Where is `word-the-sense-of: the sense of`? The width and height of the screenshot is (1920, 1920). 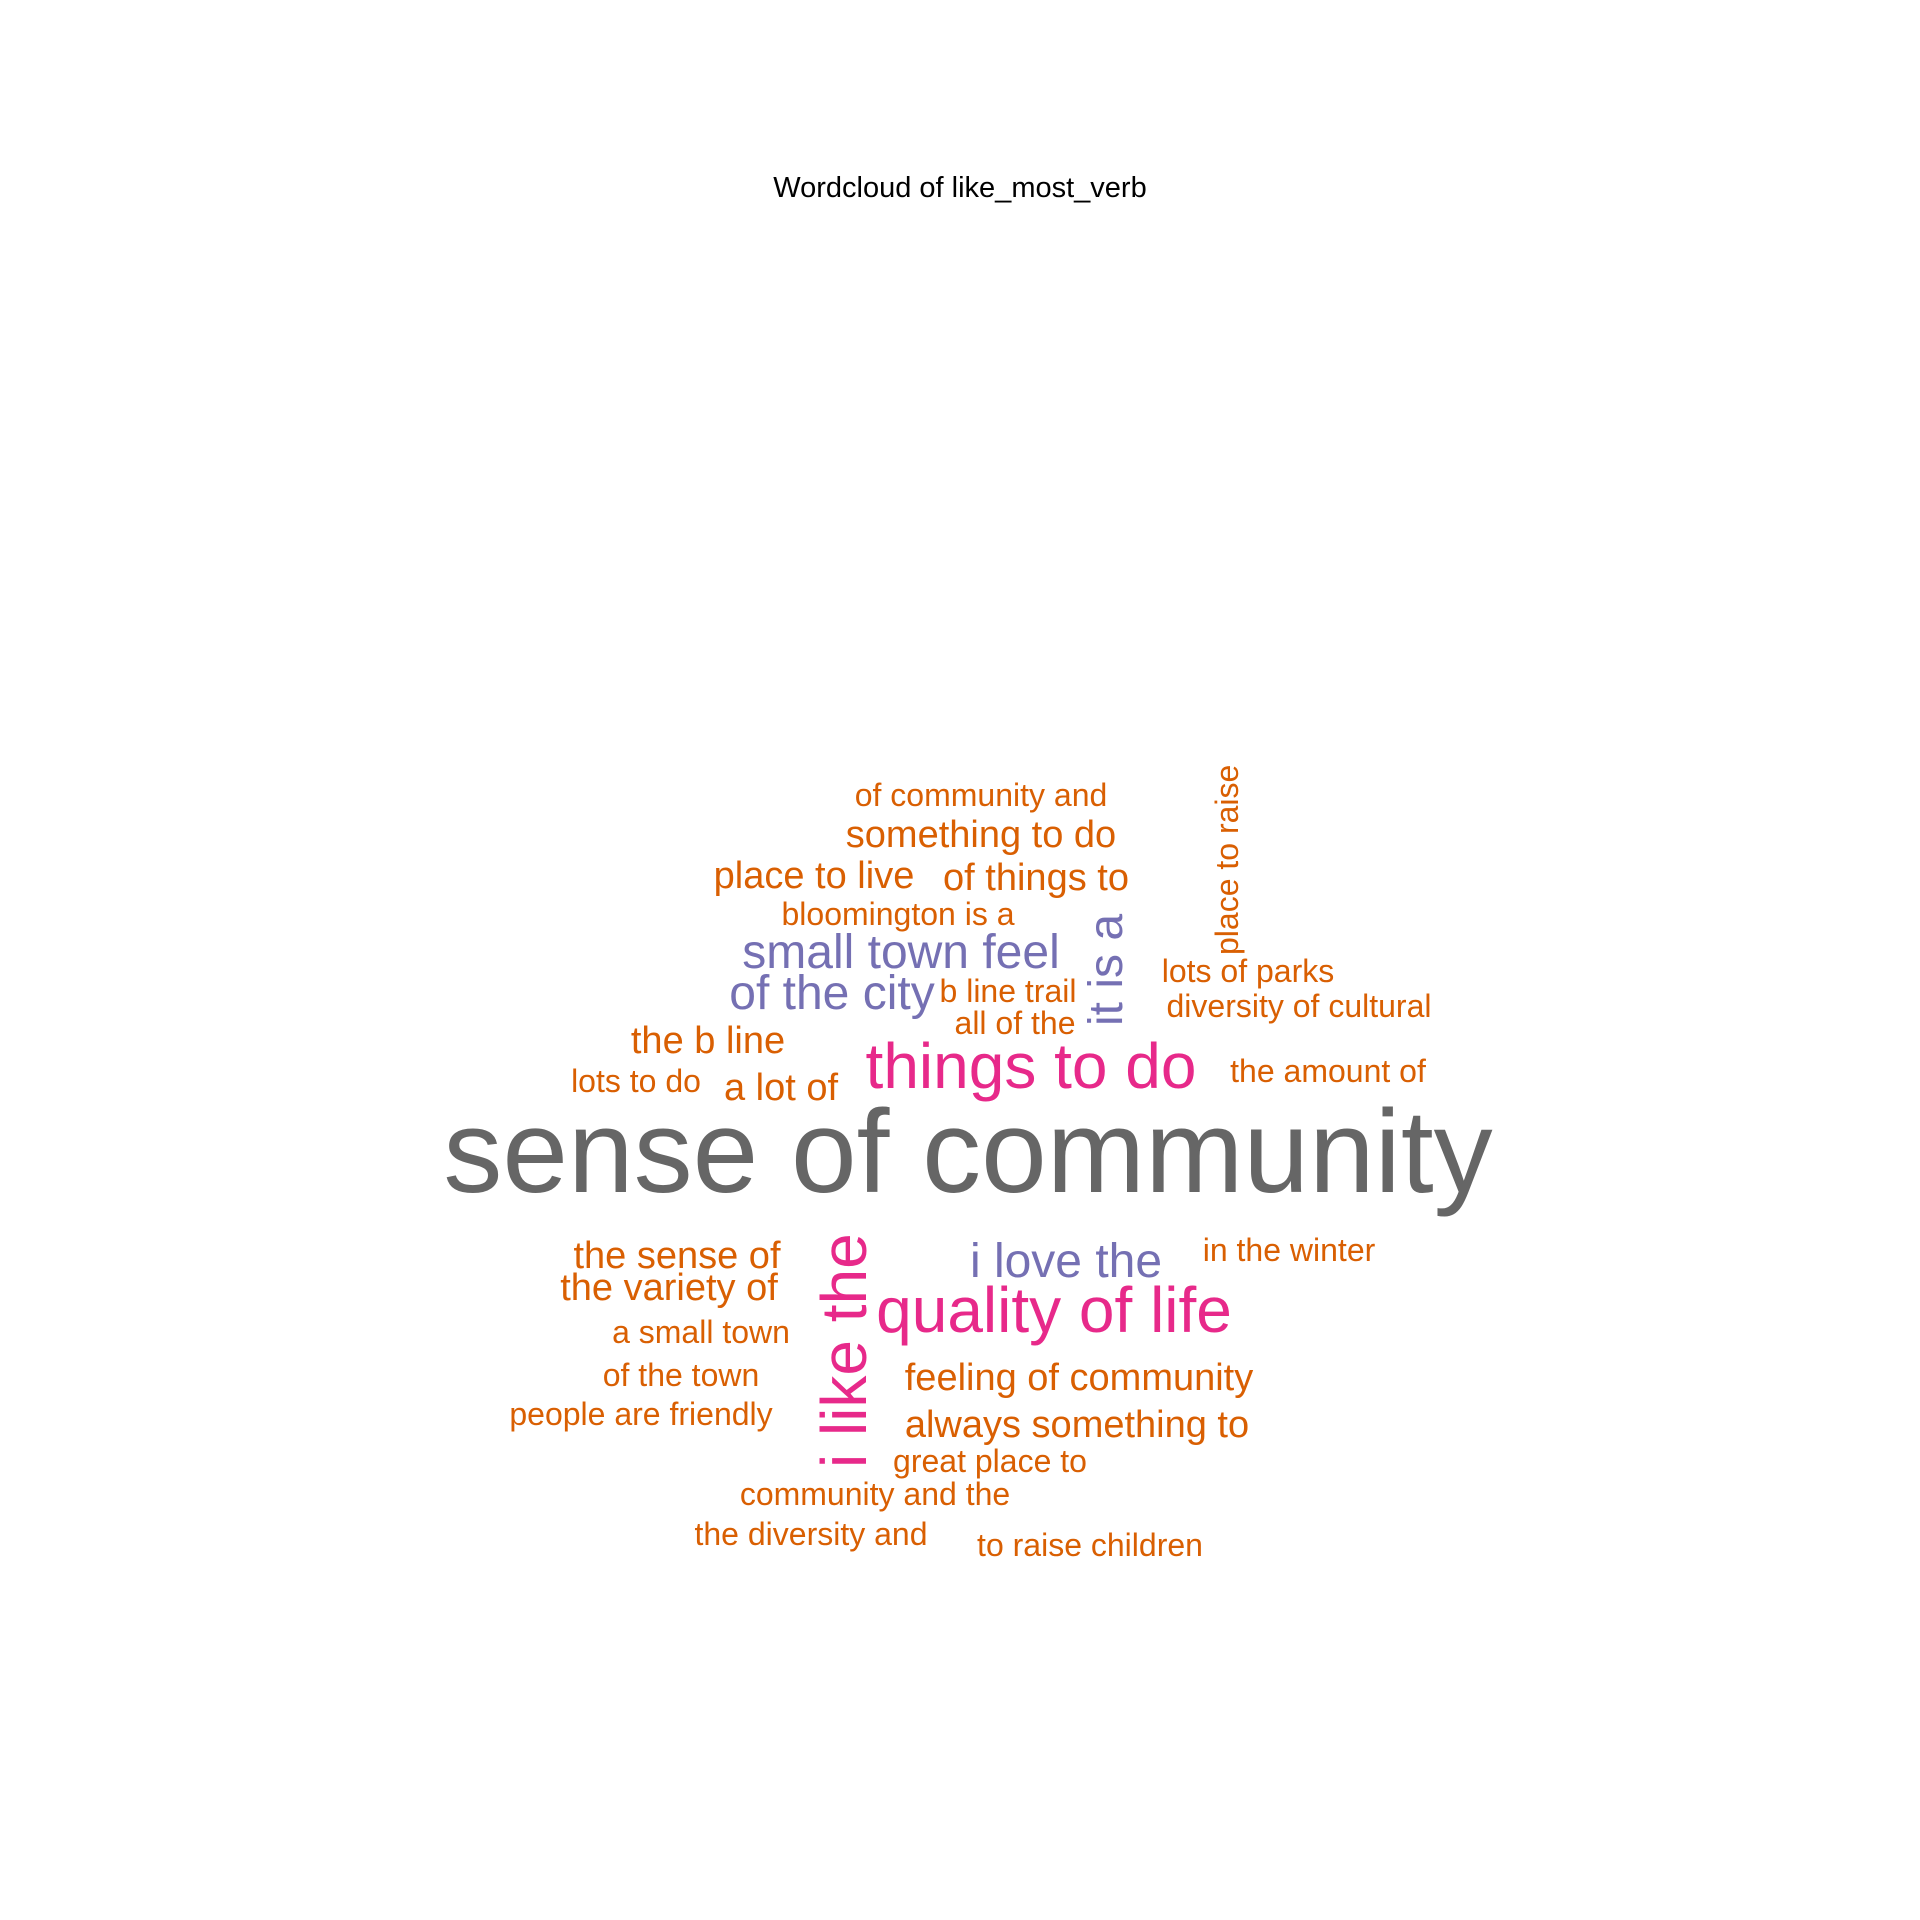
word-the-sense-of: the sense of is located at coordinates (676, 1256).